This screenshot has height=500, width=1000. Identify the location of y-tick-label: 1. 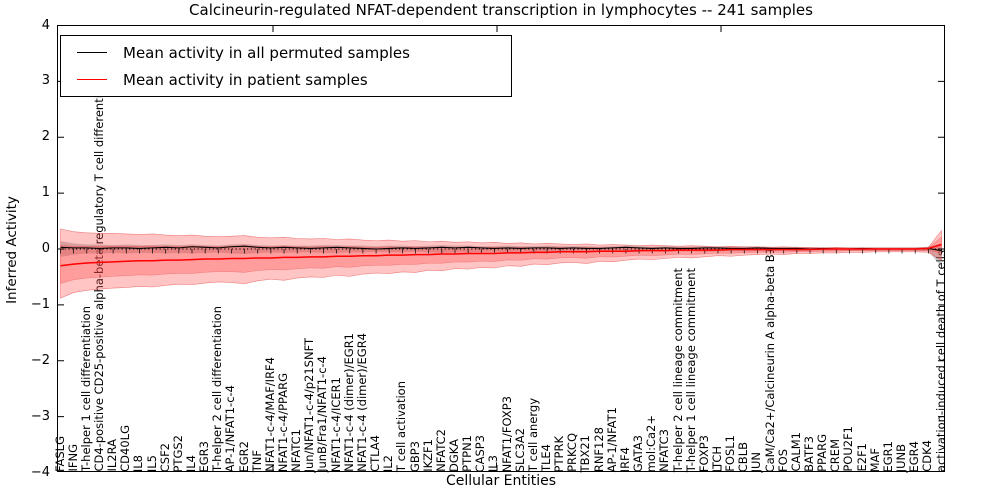
(45, 193).